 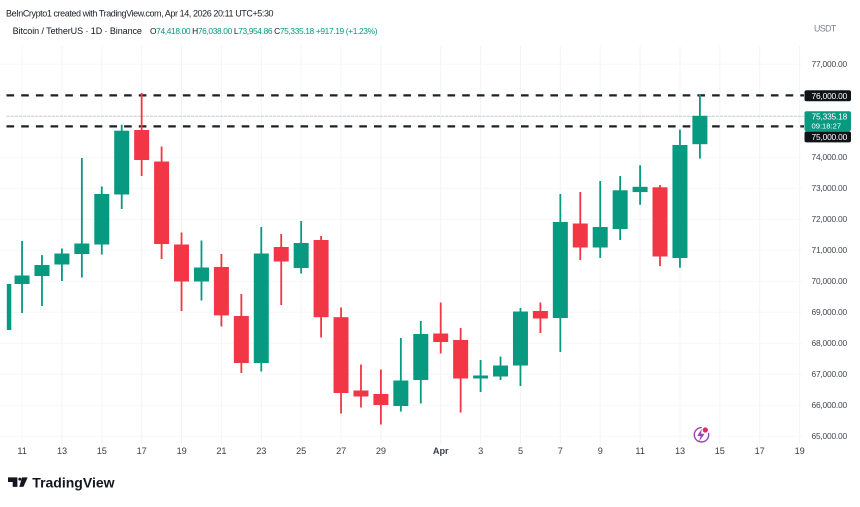 What do you see at coordinates (830, 157) in the screenshot?
I see `svg-text: 74,000.00` at bounding box center [830, 157].